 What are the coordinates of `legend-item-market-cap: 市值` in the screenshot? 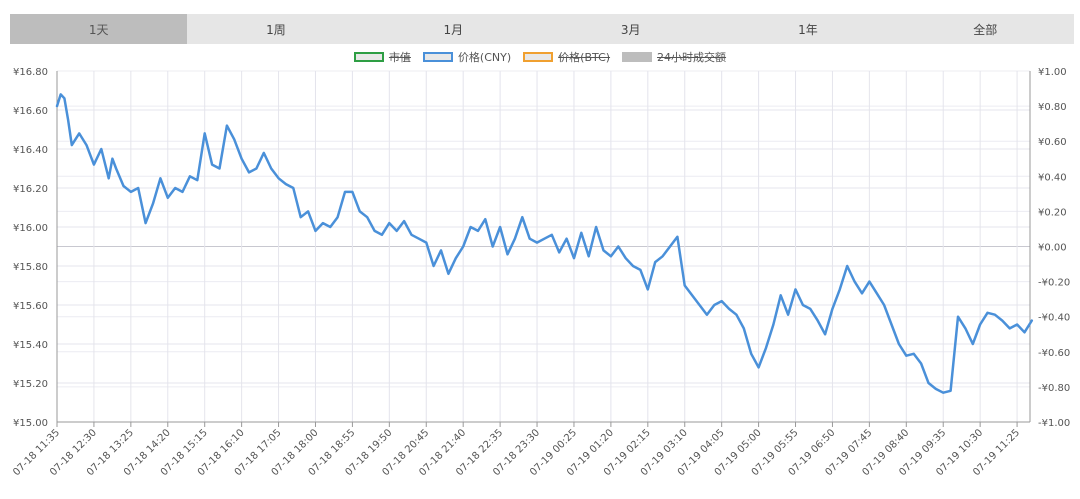 It's located at (382, 57).